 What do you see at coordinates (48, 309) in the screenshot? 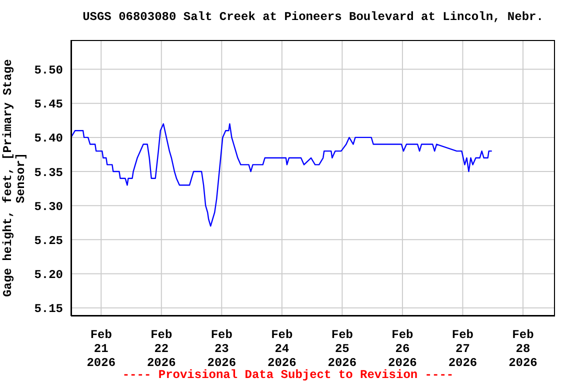
I see `y-tick-label: 5.15` at bounding box center [48, 309].